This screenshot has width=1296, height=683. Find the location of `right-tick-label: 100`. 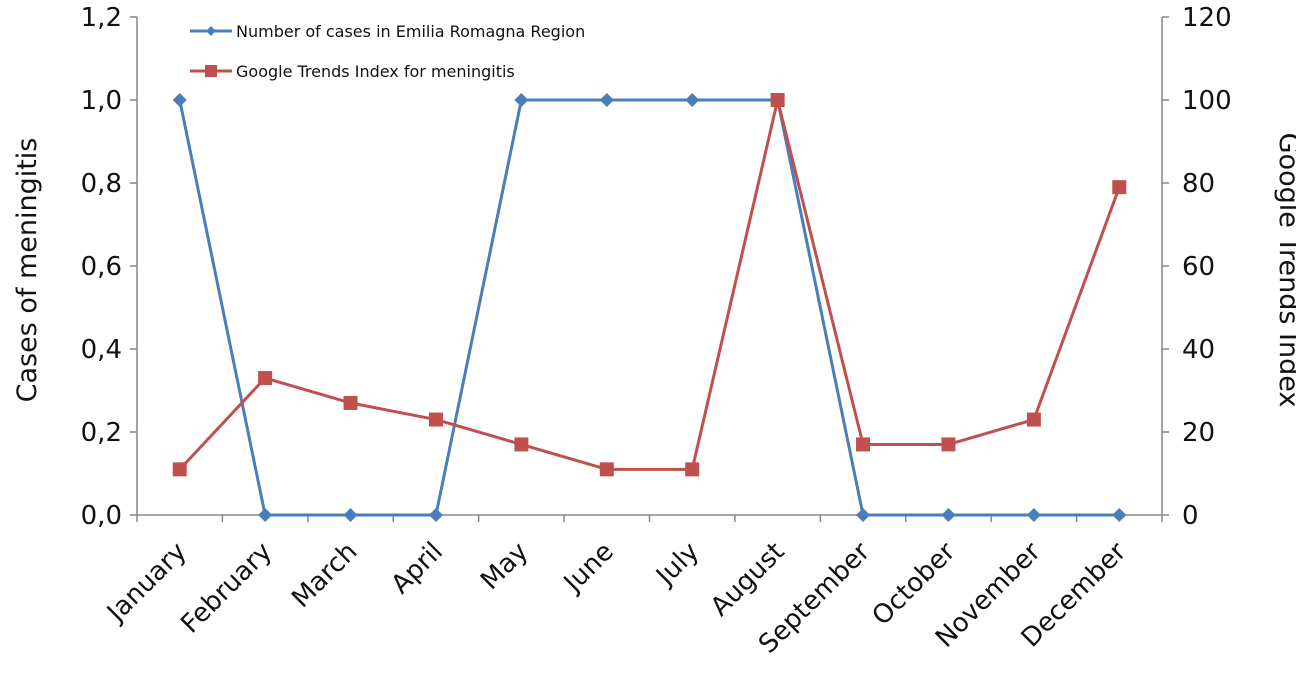

right-tick-label: 100 is located at coordinates (1207, 101).